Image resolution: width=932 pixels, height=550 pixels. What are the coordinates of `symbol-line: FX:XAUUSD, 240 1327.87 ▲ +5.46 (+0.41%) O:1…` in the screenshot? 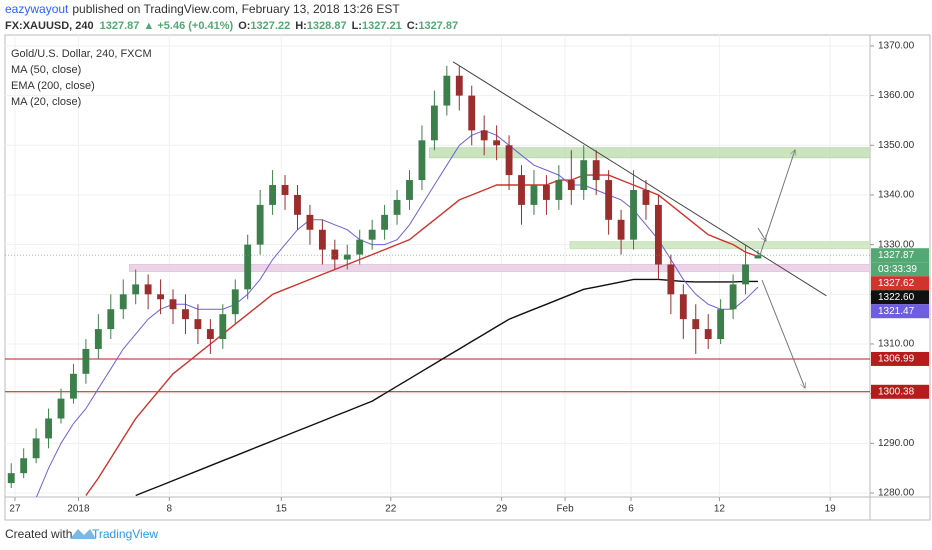 It's located at (231, 26).